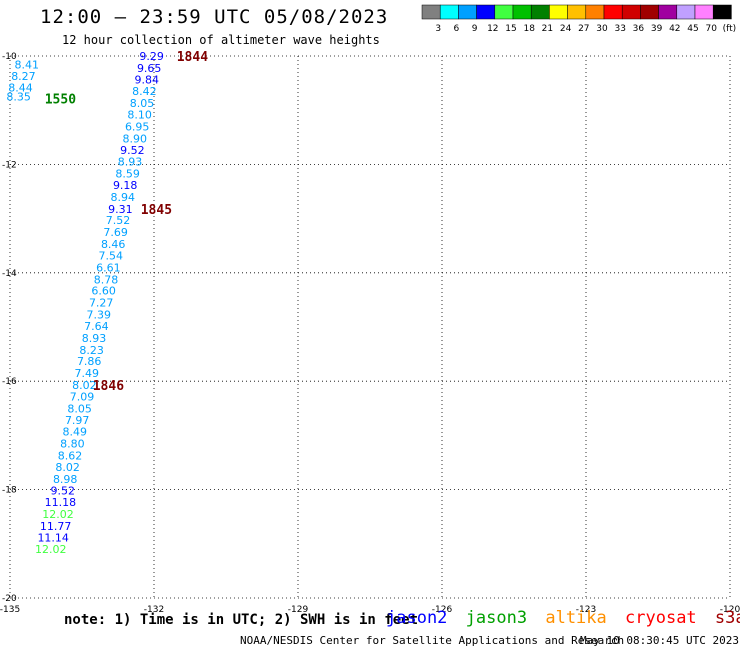  Describe the element at coordinates (529, 29) in the screenshot. I see `scale-label: 18` at that location.